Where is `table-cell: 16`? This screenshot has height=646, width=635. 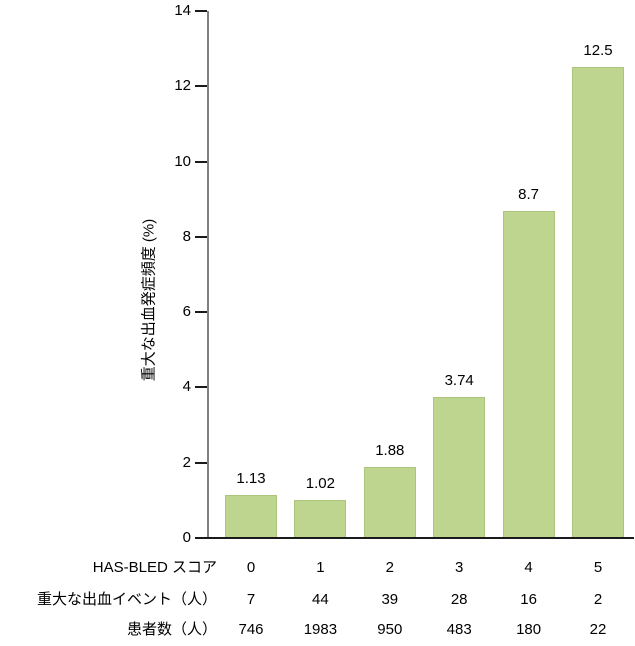 table-cell: 16 is located at coordinates (528, 599).